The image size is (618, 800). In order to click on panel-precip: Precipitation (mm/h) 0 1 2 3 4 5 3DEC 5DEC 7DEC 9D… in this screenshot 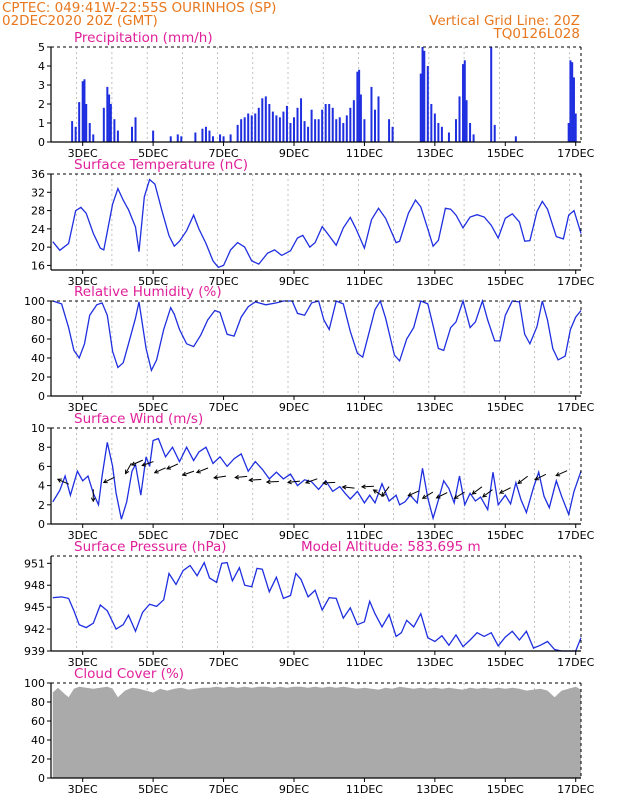, I will do `click(316, 95)`.